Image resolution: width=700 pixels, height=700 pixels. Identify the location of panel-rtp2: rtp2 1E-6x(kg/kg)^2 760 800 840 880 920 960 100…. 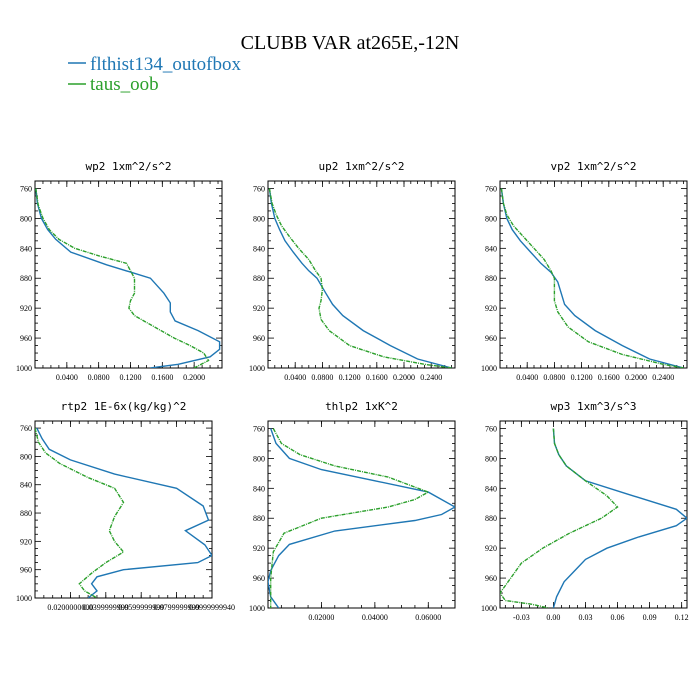
(125, 506).